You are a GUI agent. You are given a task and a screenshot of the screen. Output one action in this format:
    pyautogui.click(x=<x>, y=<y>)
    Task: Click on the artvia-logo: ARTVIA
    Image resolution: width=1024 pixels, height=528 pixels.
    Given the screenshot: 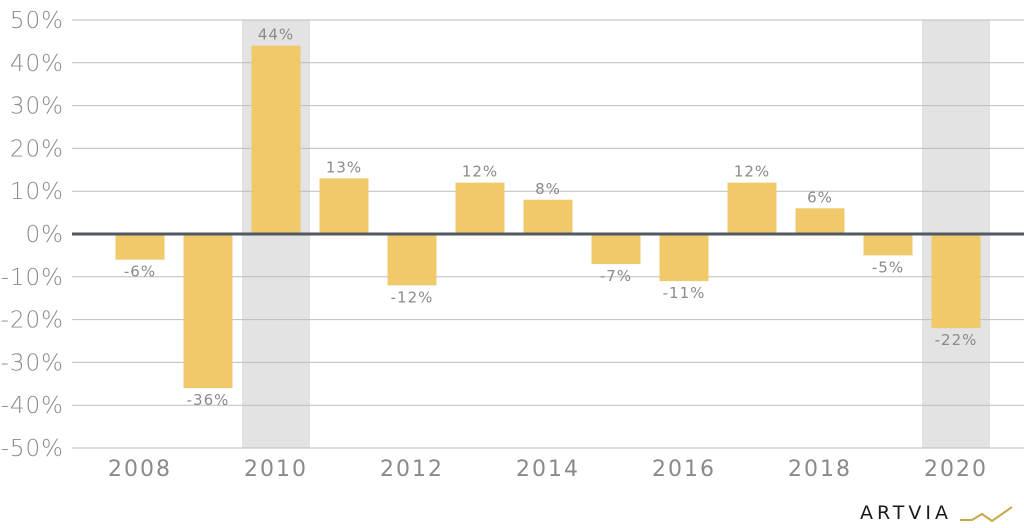 What is the action you would take?
    pyautogui.click(x=937, y=513)
    